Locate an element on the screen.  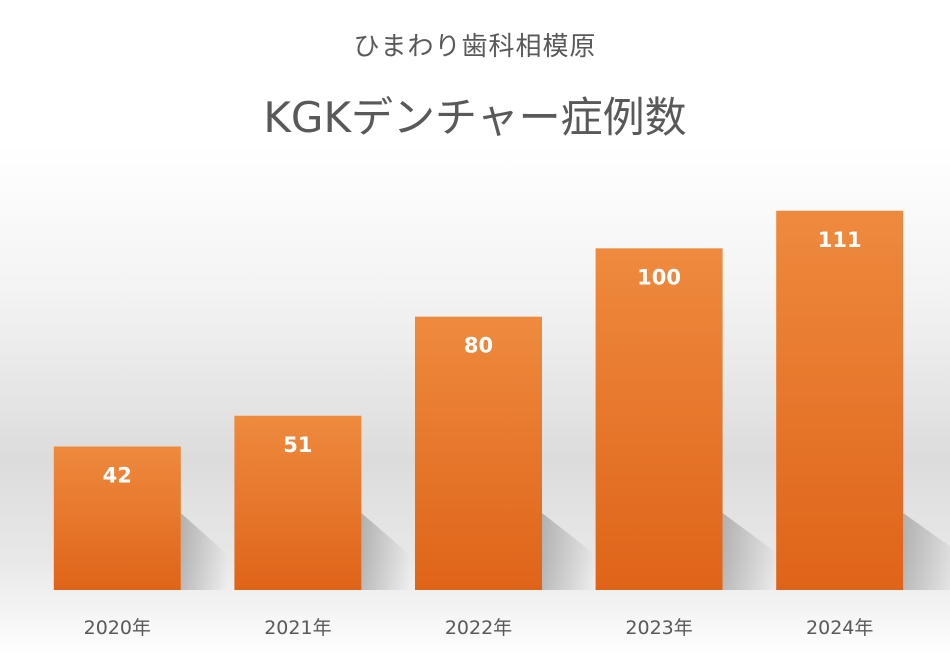
x-tick-label: 2021年 is located at coordinates (297, 628).